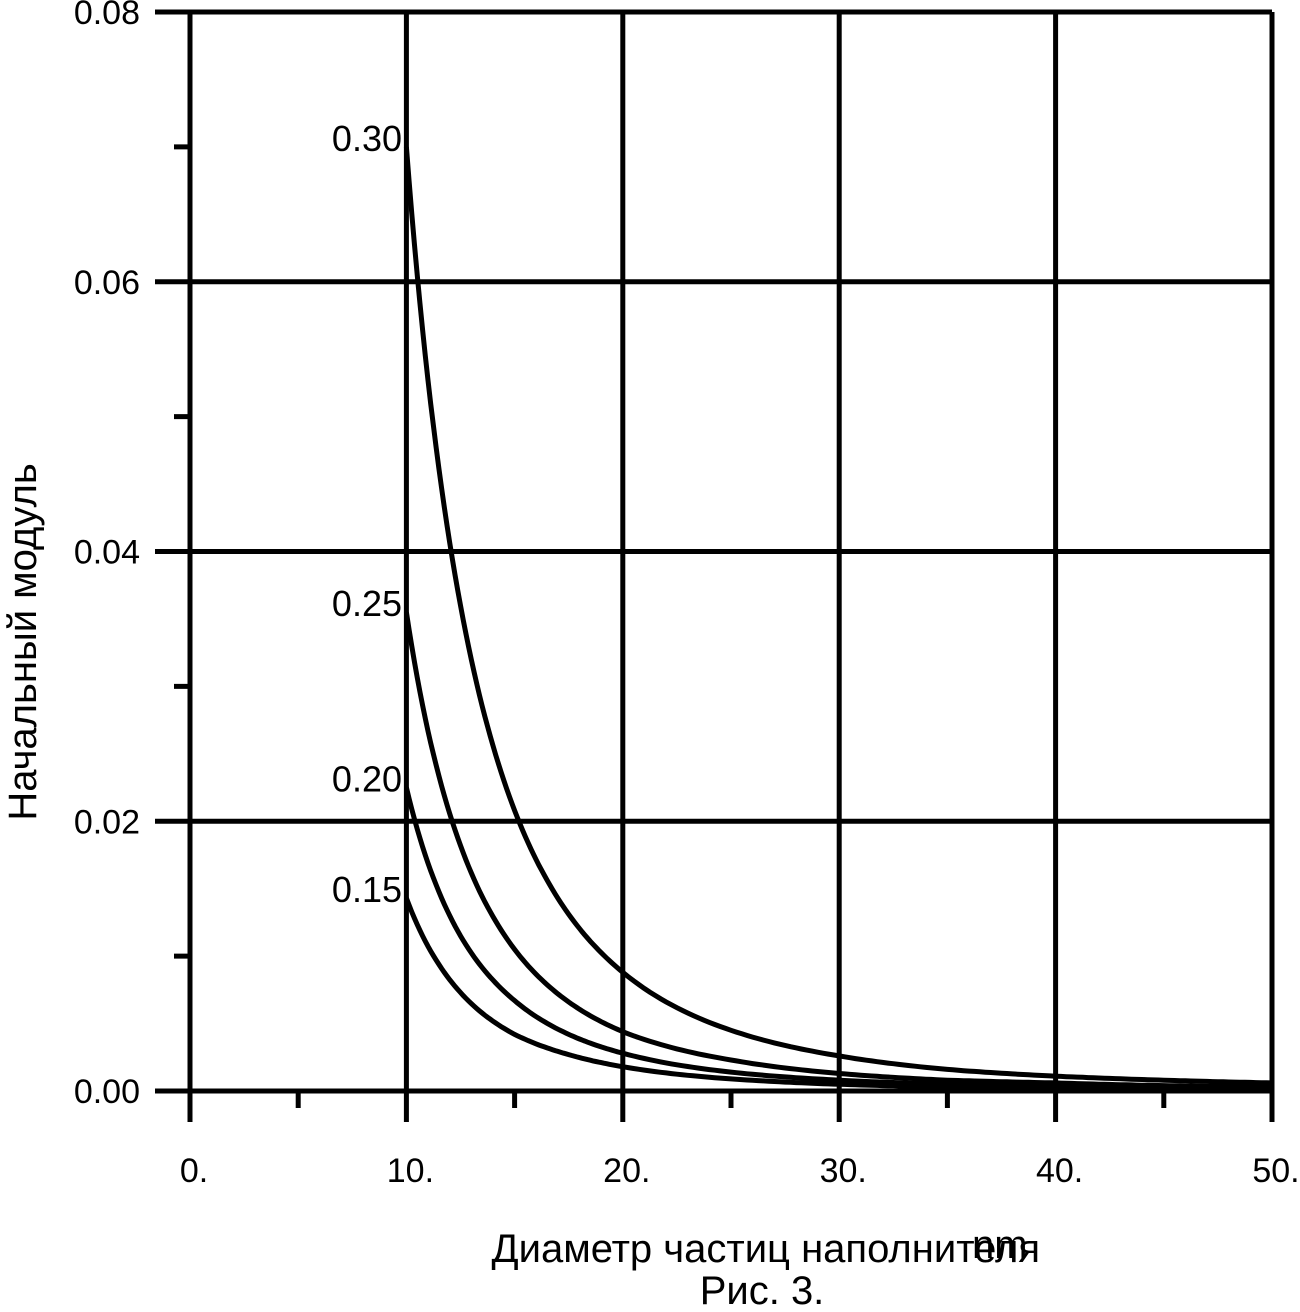 This screenshot has height=1312, width=1300. What do you see at coordinates (766, 1249) in the screenshot?
I see `x-axis-title: Диаметр частиц наполнителя` at bounding box center [766, 1249].